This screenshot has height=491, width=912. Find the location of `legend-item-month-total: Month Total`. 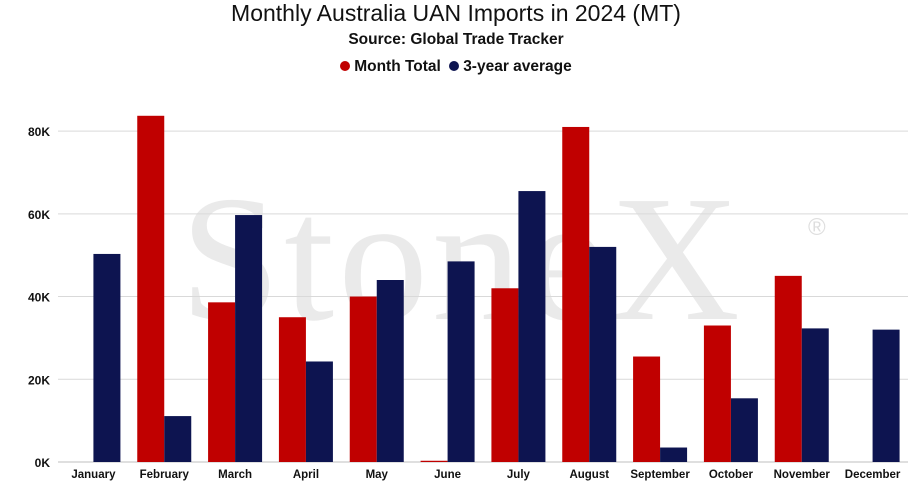

legend-item-month-total: Month Total is located at coordinates (390, 67).